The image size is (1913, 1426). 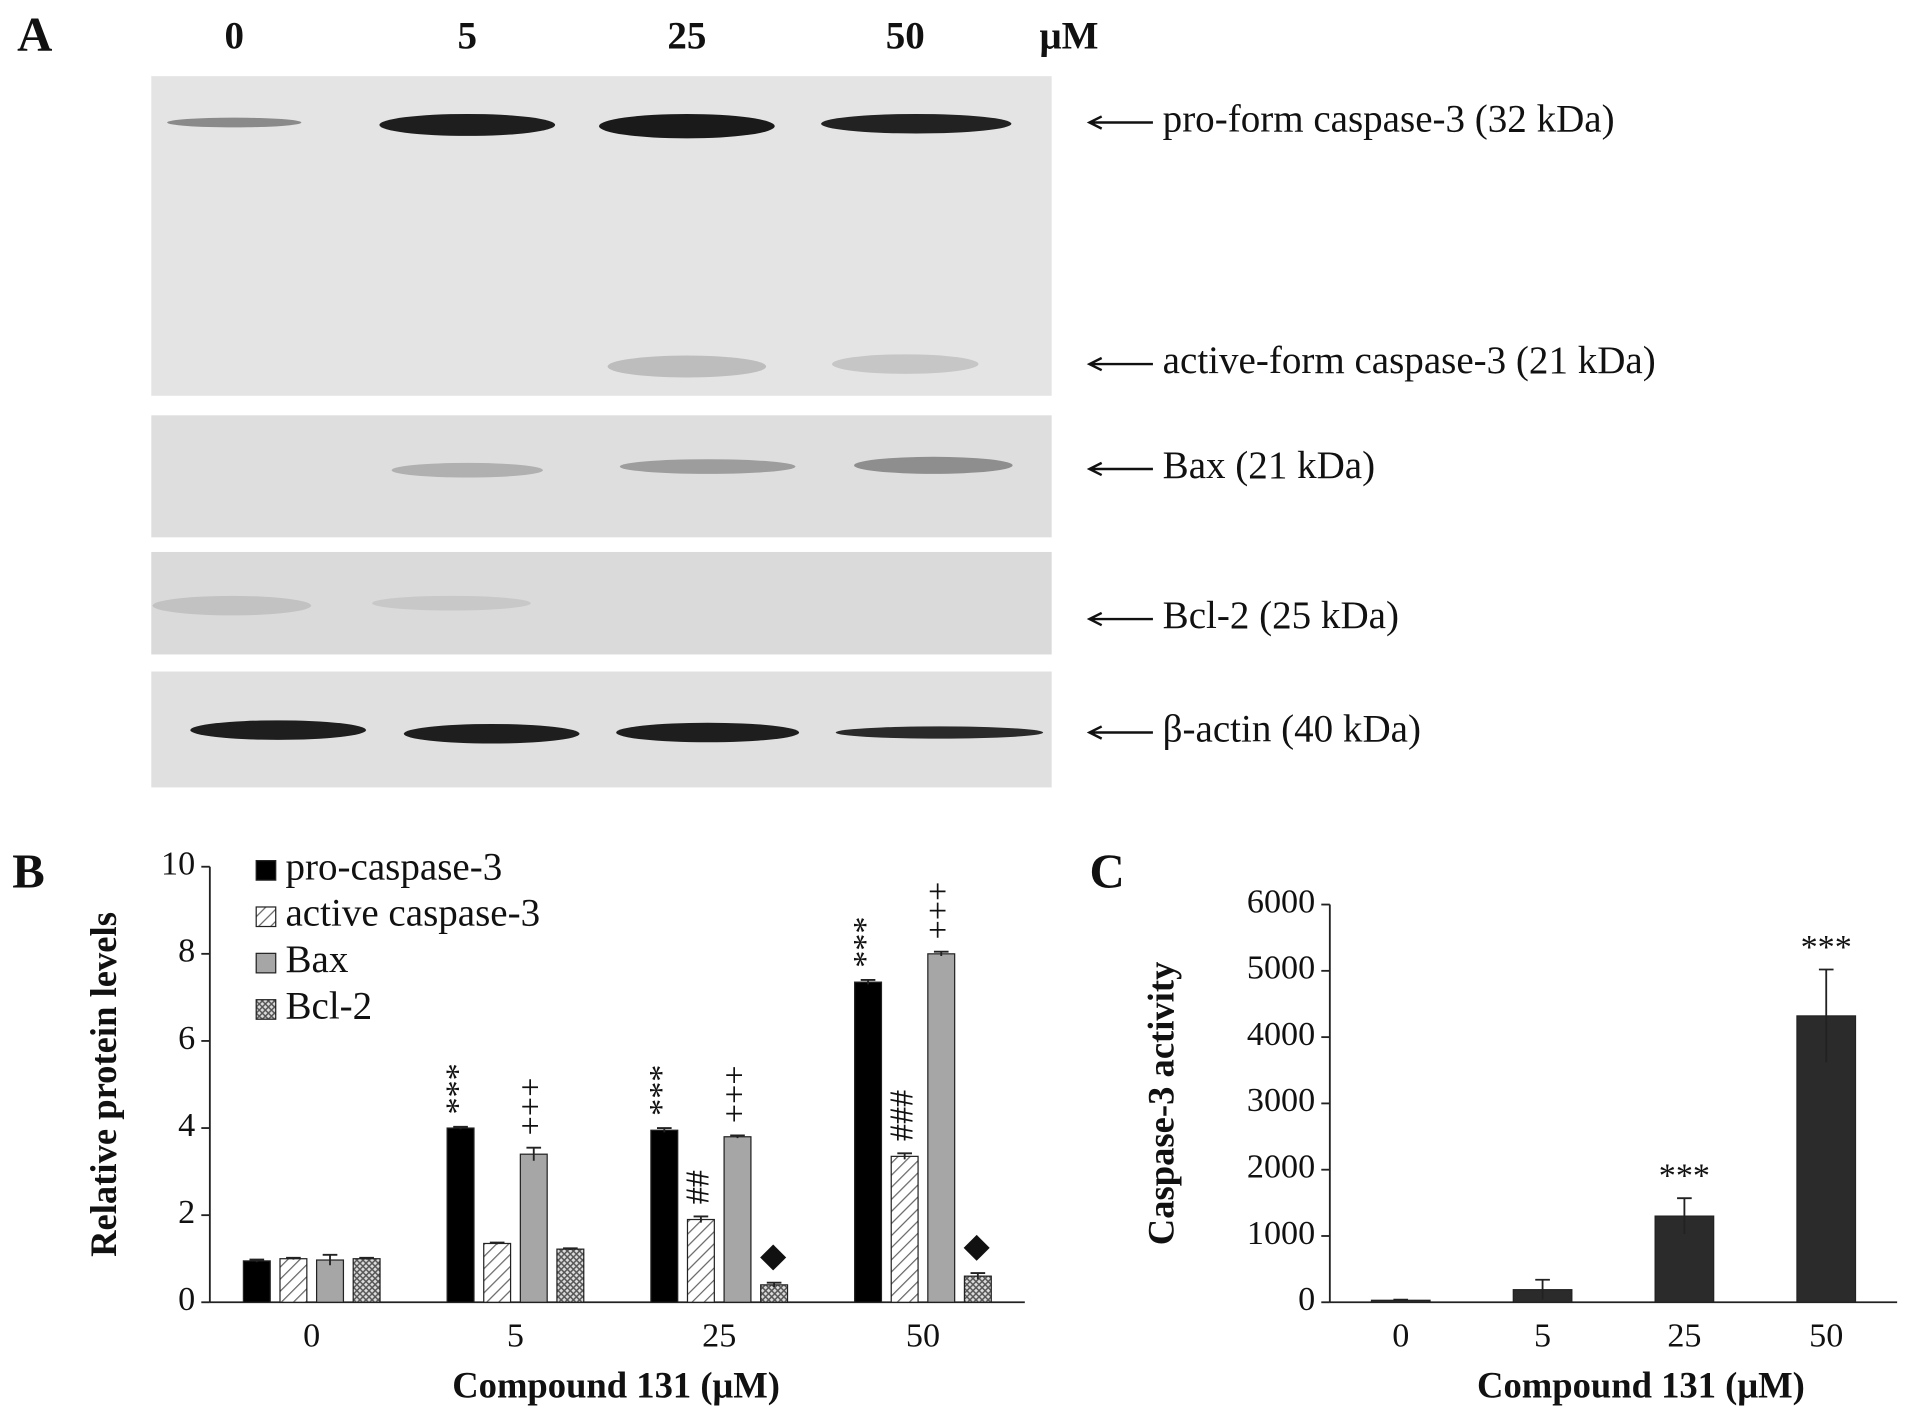 What do you see at coordinates (1281, 615) in the screenshot?
I see `band-label: Bcl-2 (25 kDa)` at bounding box center [1281, 615].